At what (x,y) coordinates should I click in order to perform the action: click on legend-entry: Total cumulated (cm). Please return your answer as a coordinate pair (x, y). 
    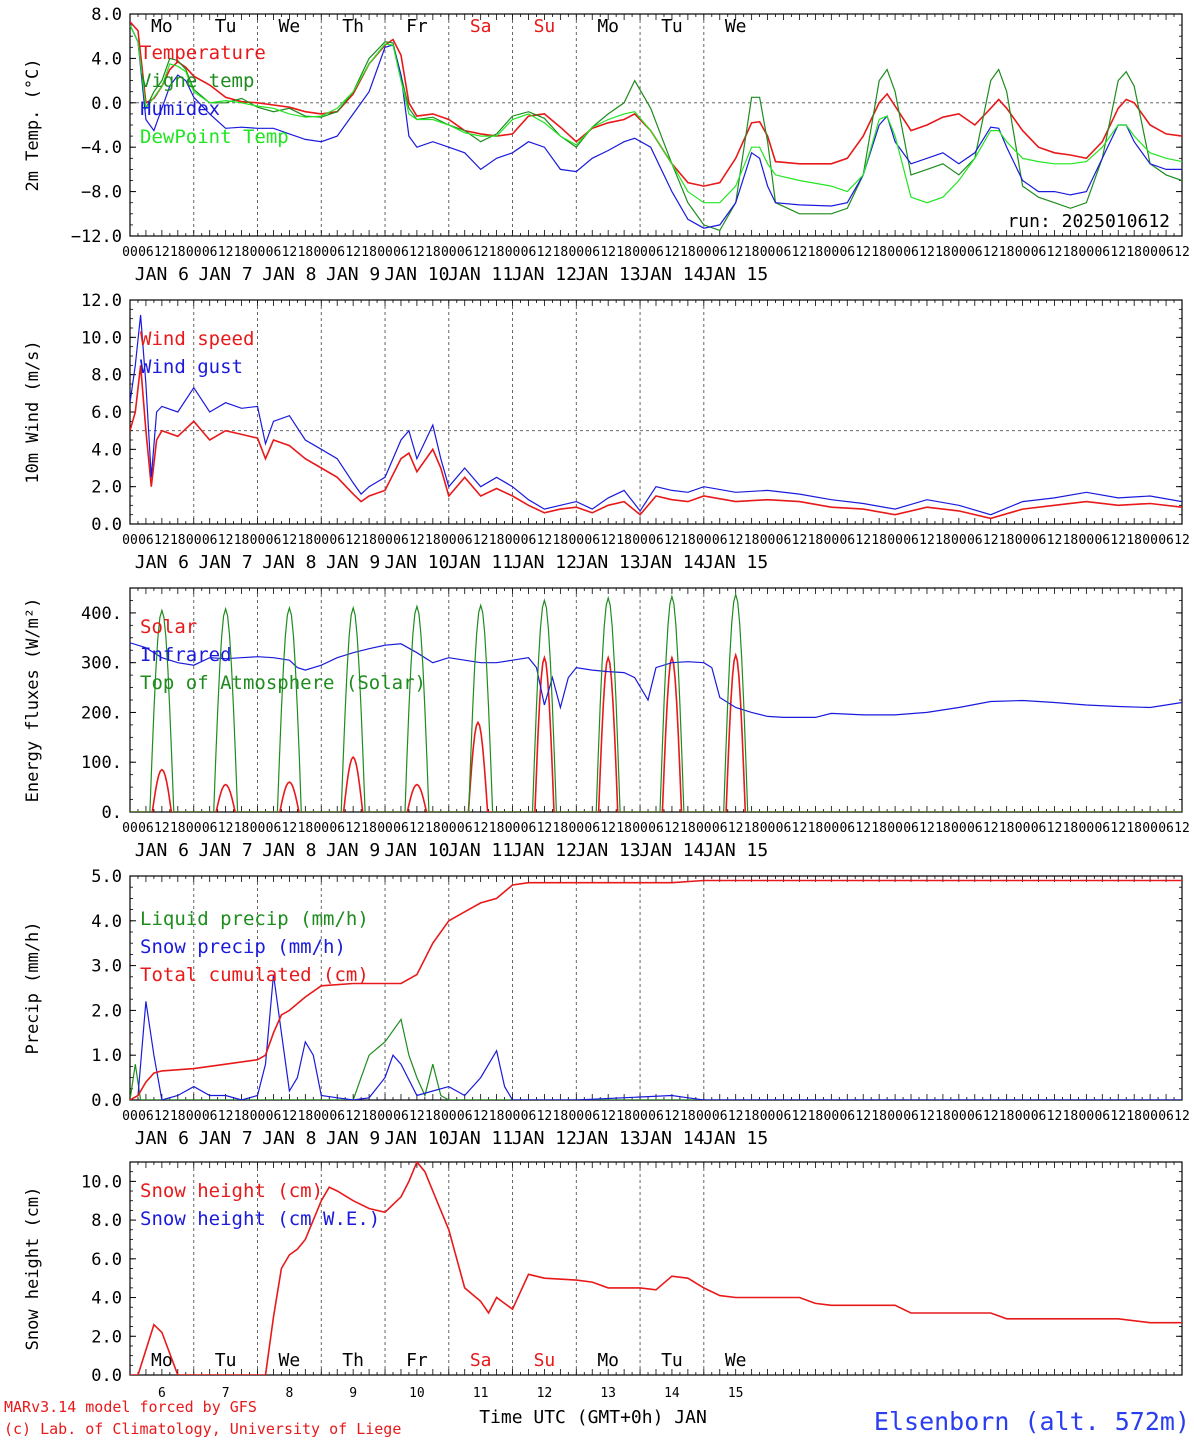
    Looking at the image, I should click on (254, 975).